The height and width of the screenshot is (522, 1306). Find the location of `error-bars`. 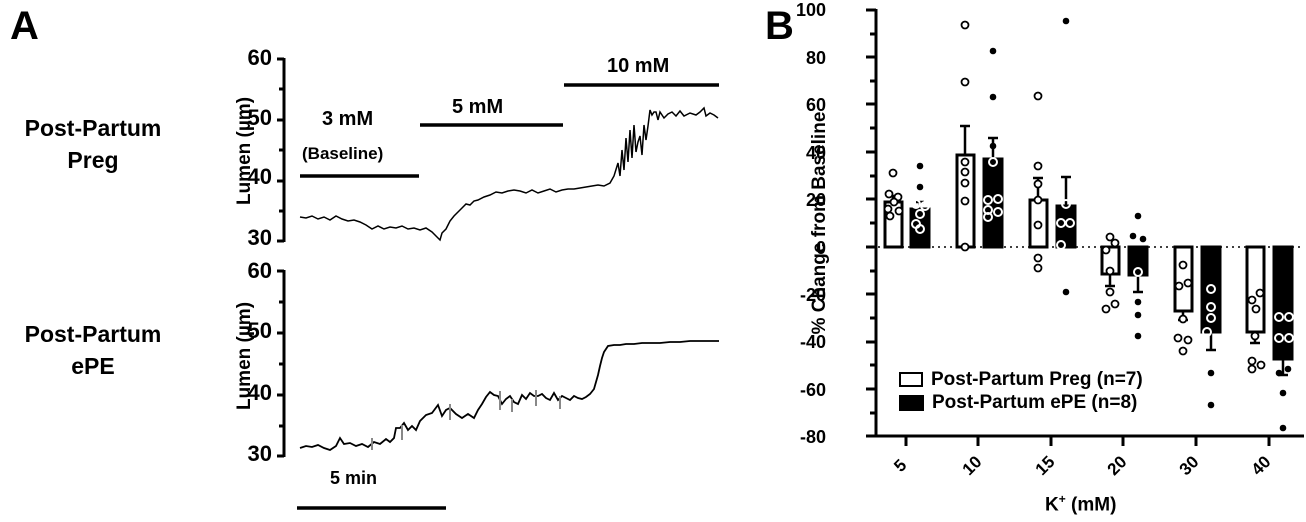

error-bars is located at coordinates (1088, 250).